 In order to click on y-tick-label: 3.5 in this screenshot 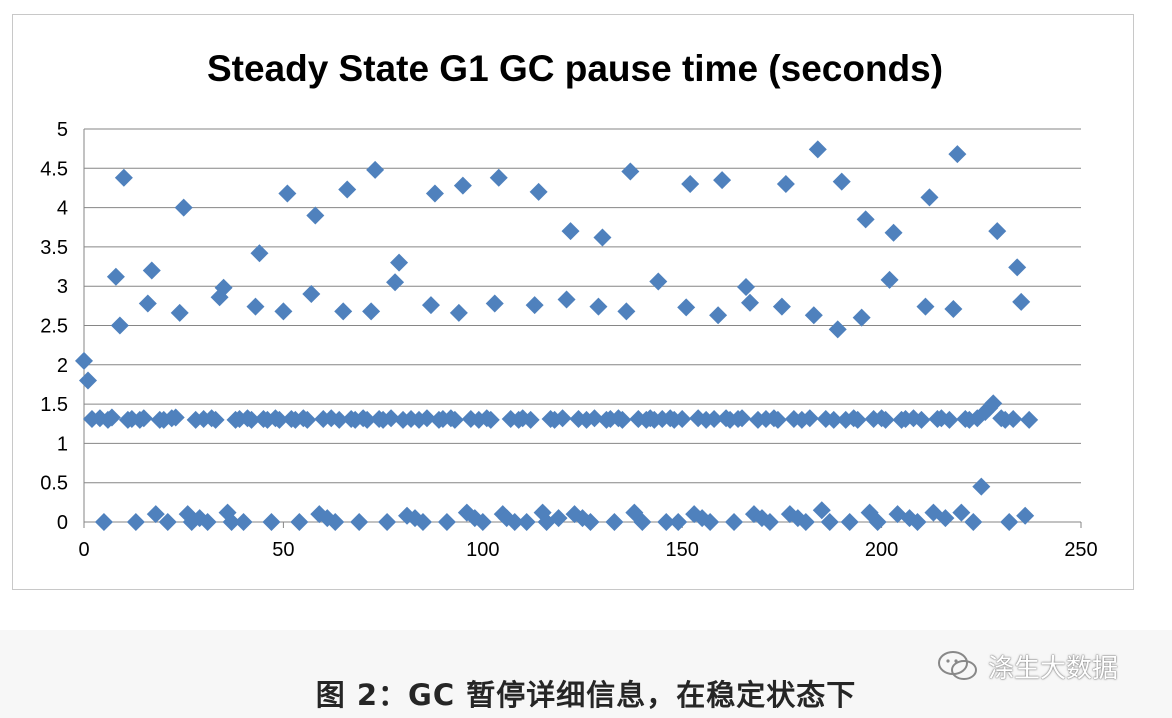, I will do `click(54, 248)`.